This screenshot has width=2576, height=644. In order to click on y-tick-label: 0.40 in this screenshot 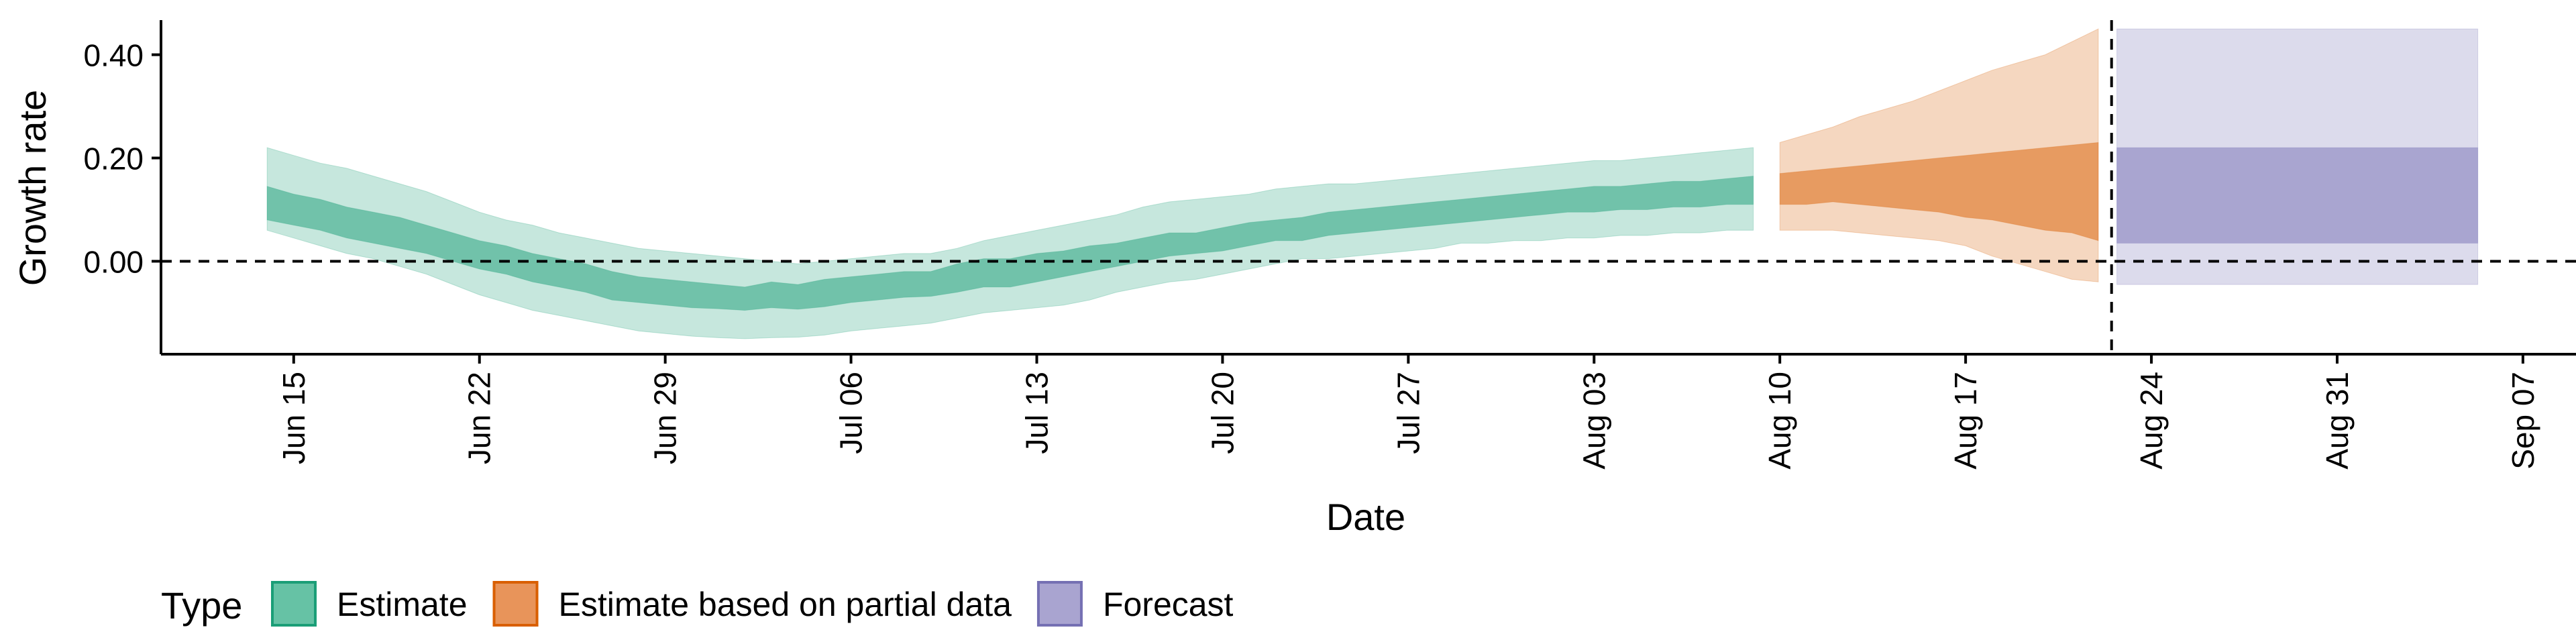, I will do `click(113, 55)`.